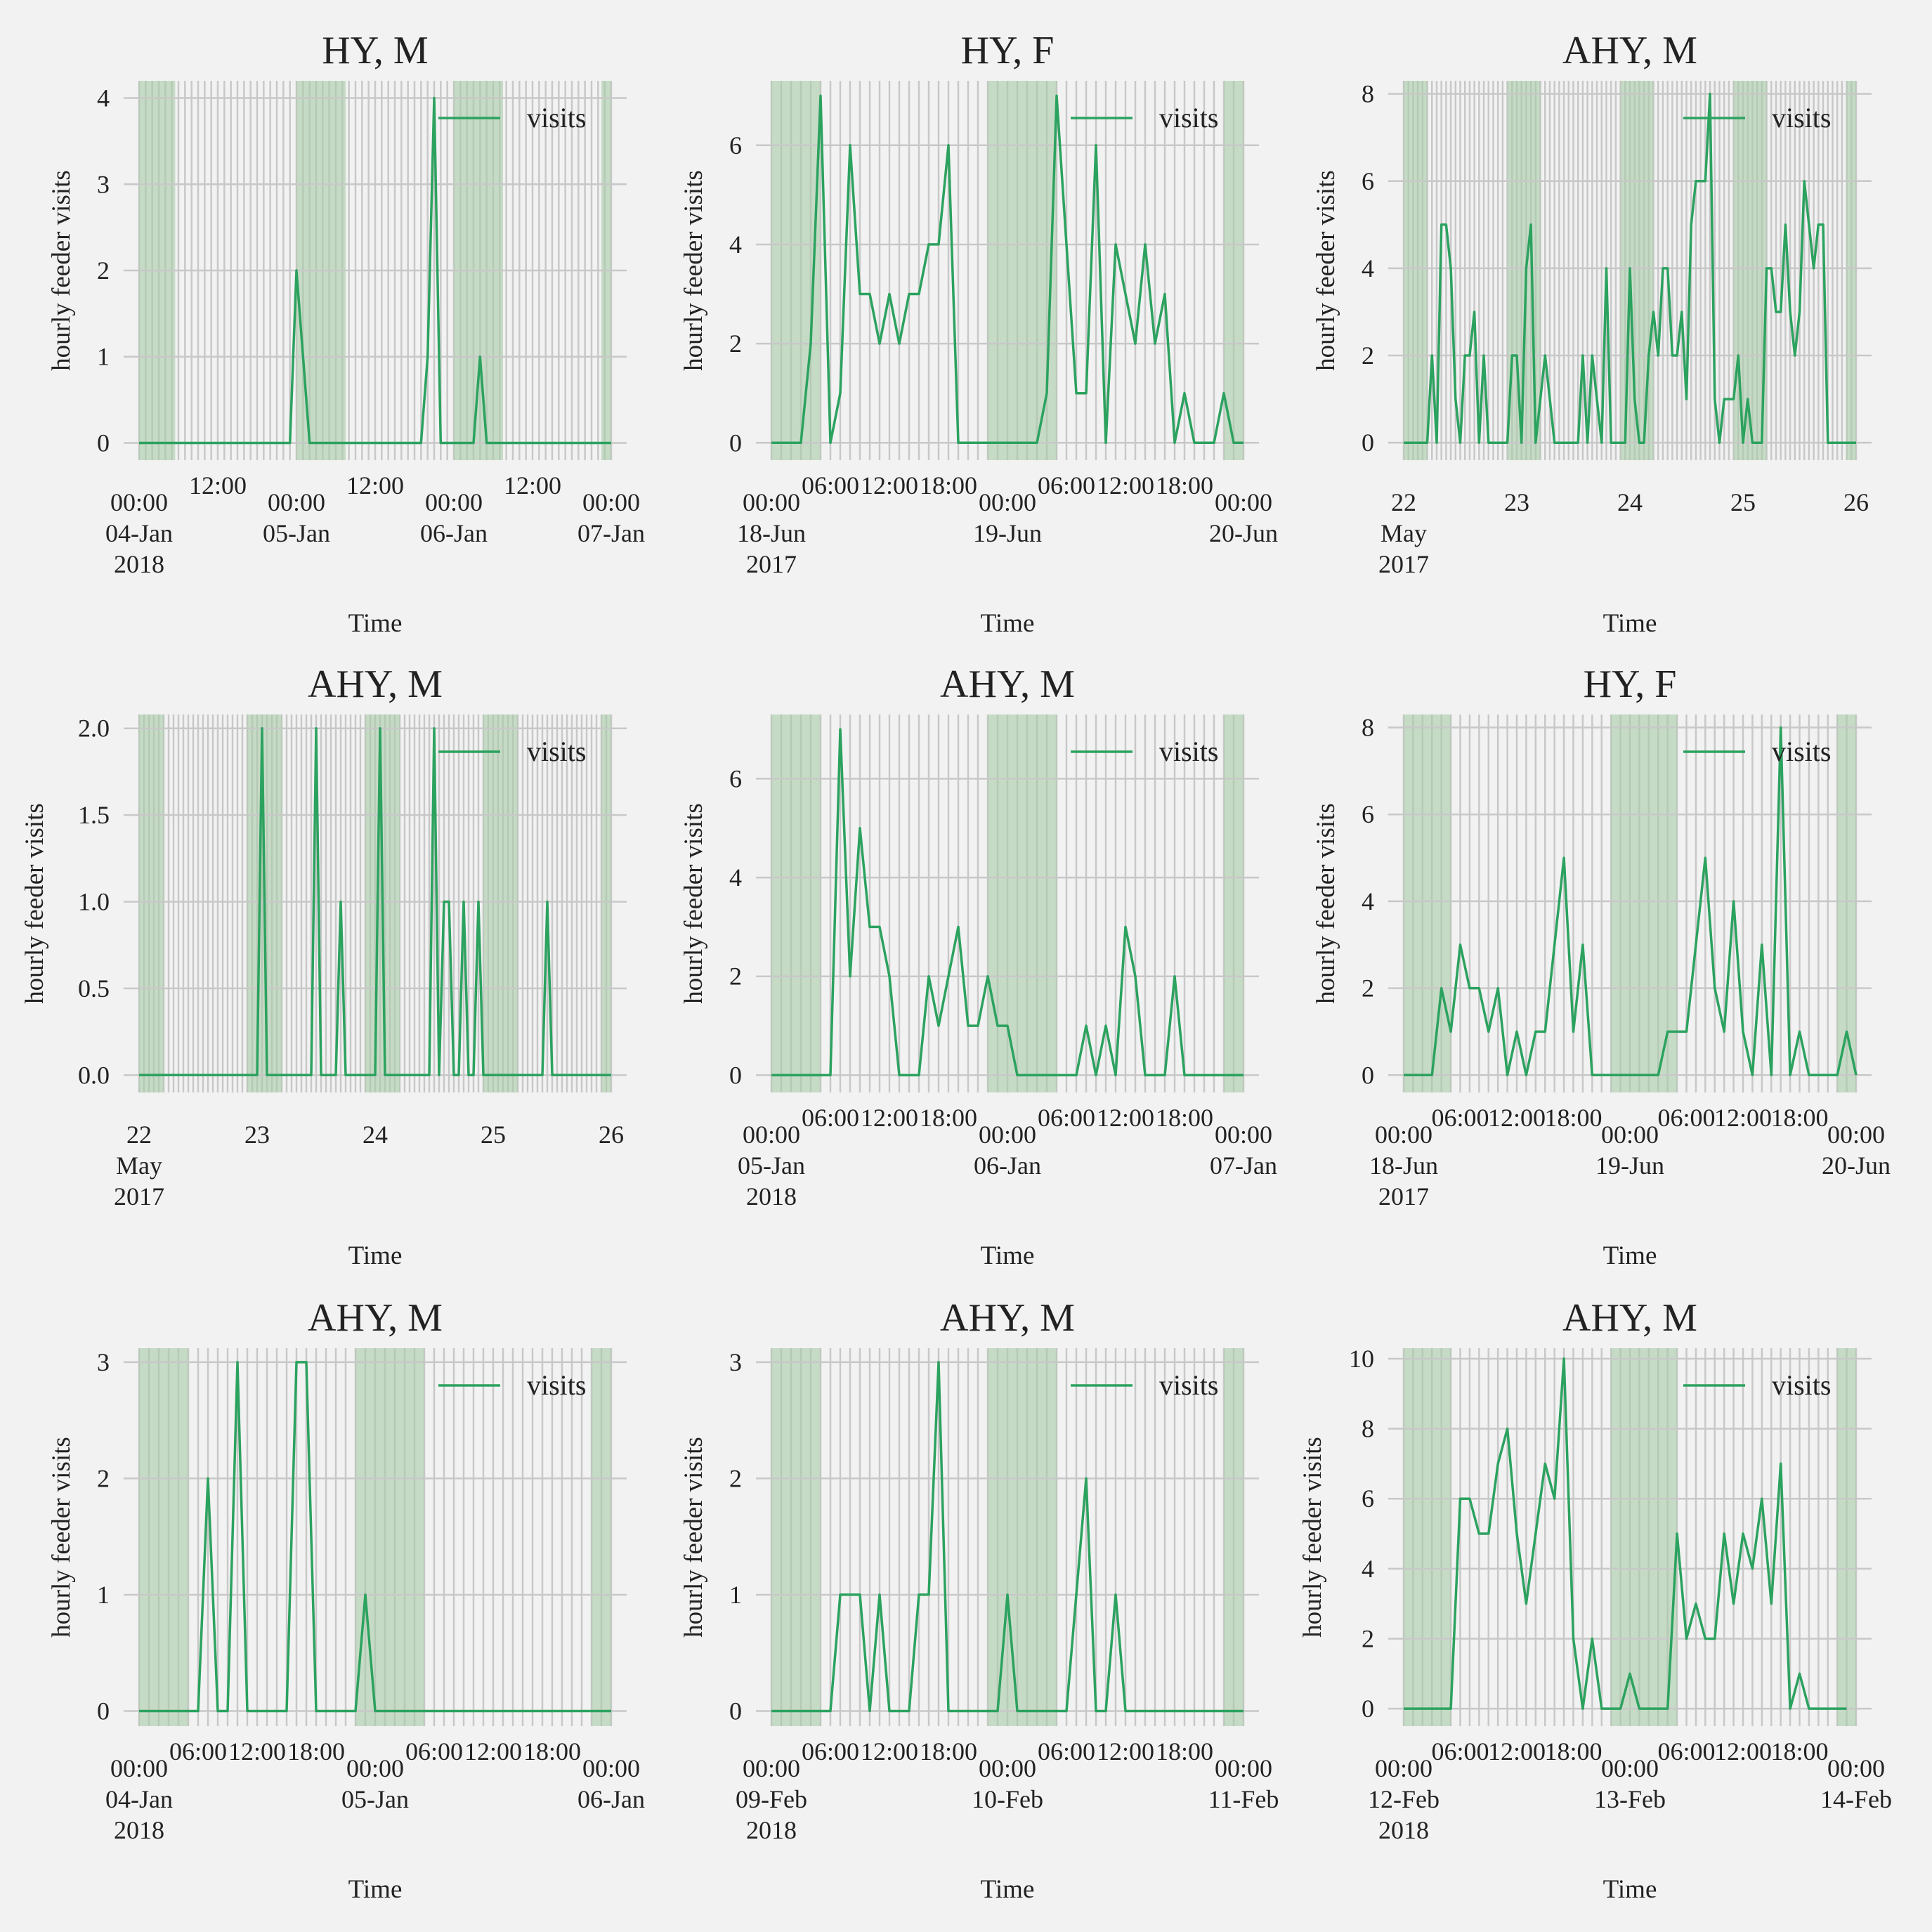 This screenshot has height=1932, width=1932. I want to click on x-tick-label: 2017, so click(1403, 564).